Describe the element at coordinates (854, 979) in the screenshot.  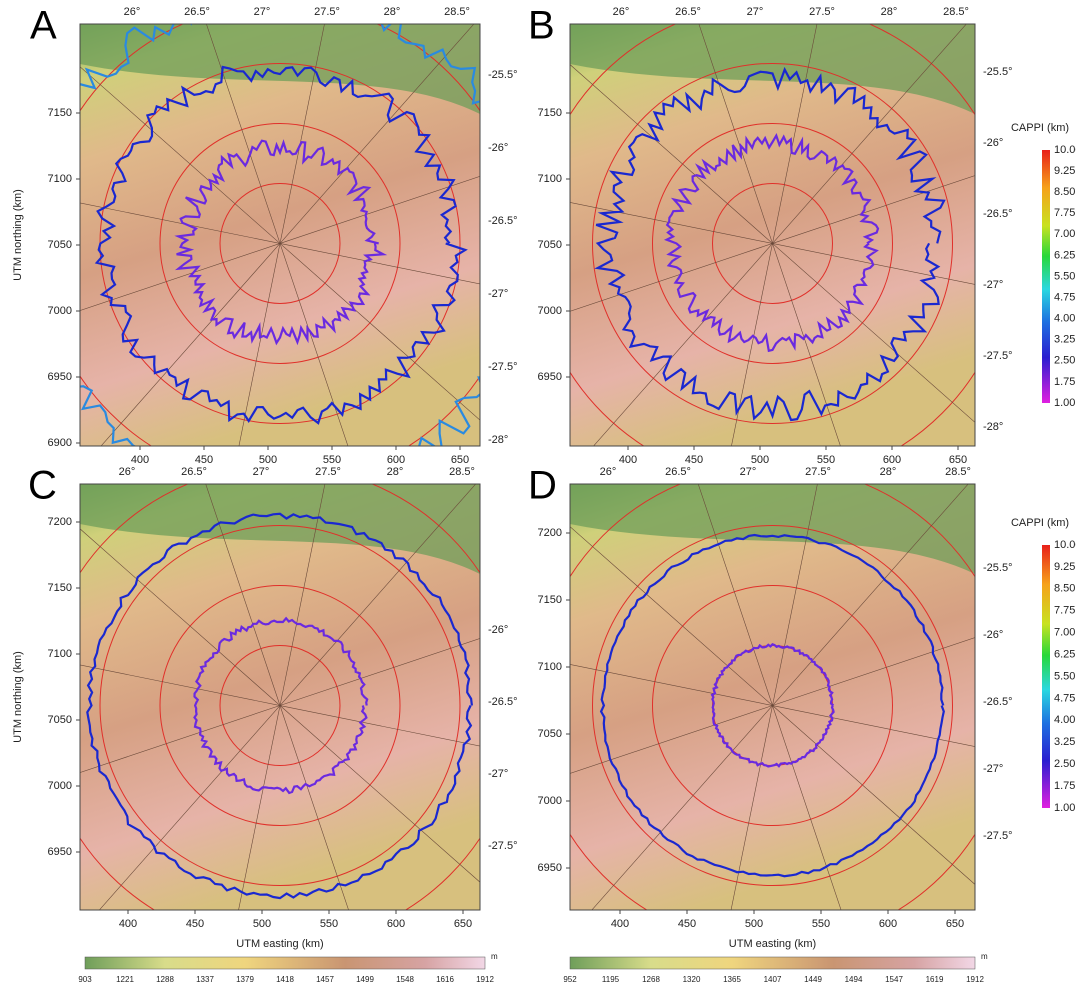
I see `colorbar-label: 1494` at that location.